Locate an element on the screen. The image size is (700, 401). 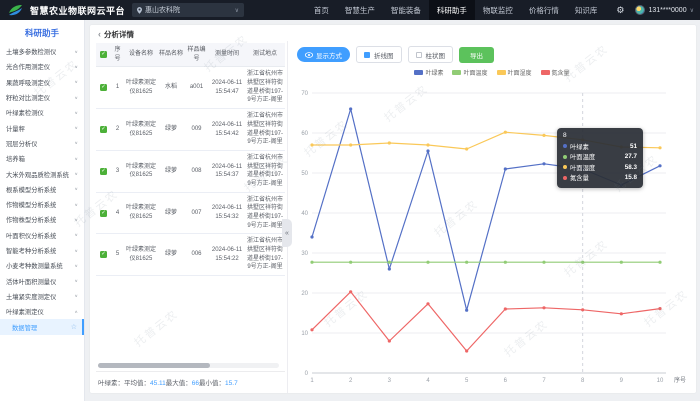
brand-logo-icon is located at coordinates (15, 9).